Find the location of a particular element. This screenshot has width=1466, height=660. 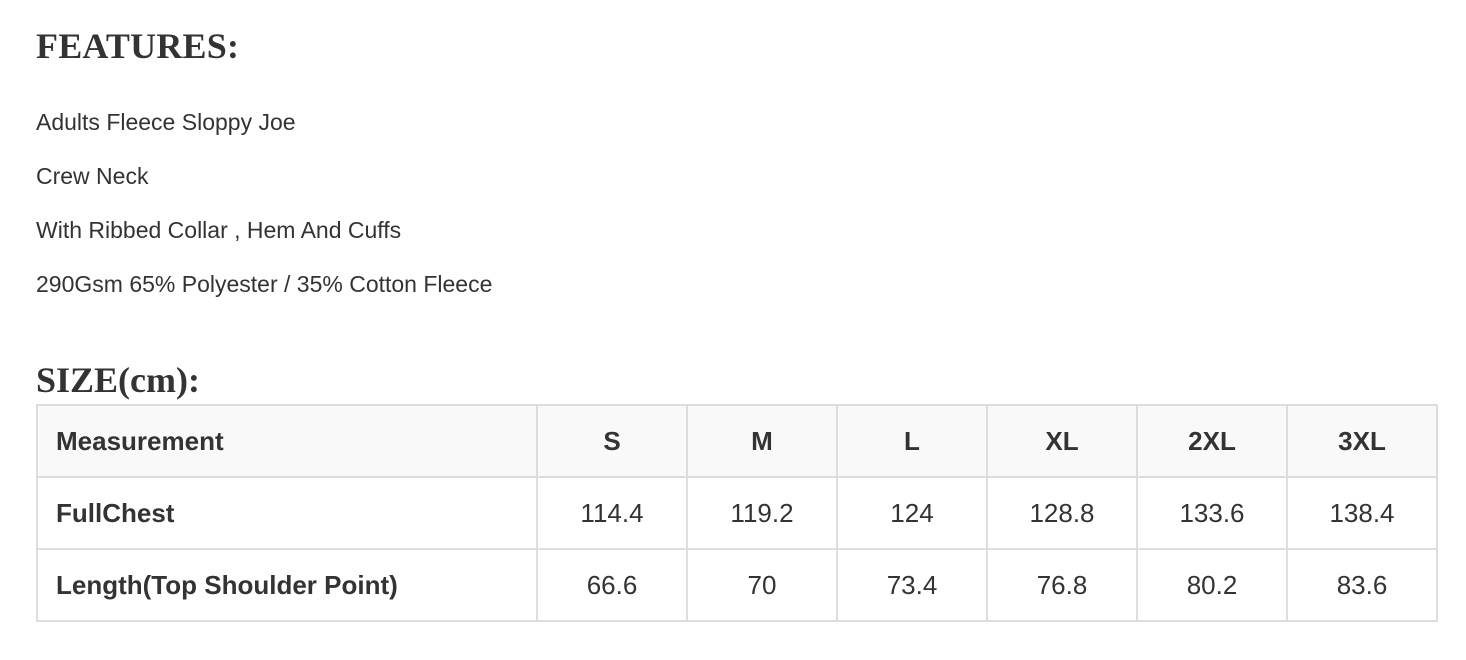

table-cell: 80.2 is located at coordinates (1212, 585).